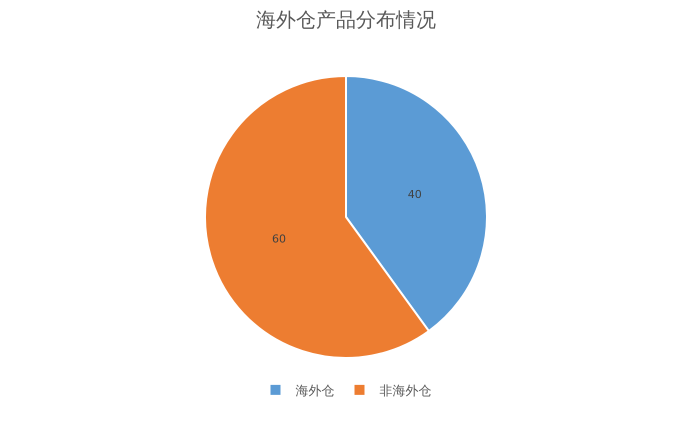  Describe the element at coordinates (415, 195) in the screenshot. I see `data-label: 40` at that location.